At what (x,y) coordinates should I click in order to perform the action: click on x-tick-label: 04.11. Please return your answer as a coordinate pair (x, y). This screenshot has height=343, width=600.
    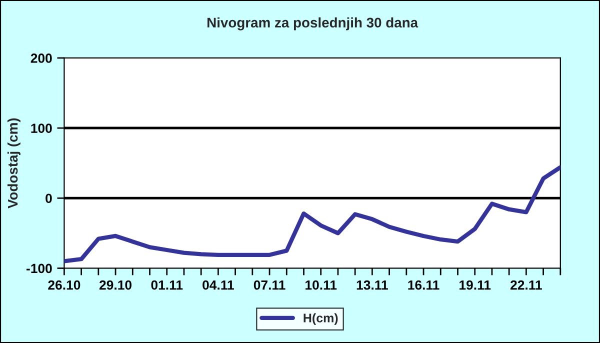
    Looking at the image, I should click on (218, 285).